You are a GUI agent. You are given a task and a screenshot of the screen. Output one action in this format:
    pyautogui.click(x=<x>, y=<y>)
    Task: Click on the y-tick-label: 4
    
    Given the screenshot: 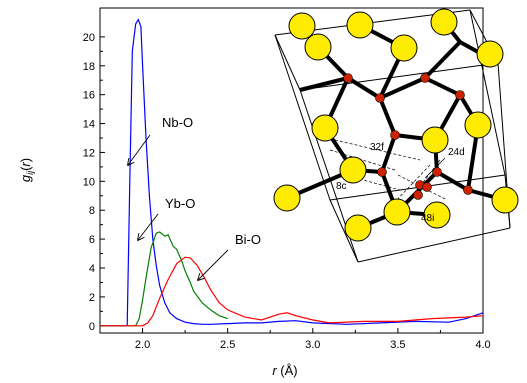 What is the action you would take?
    pyautogui.click(x=92, y=269)
    